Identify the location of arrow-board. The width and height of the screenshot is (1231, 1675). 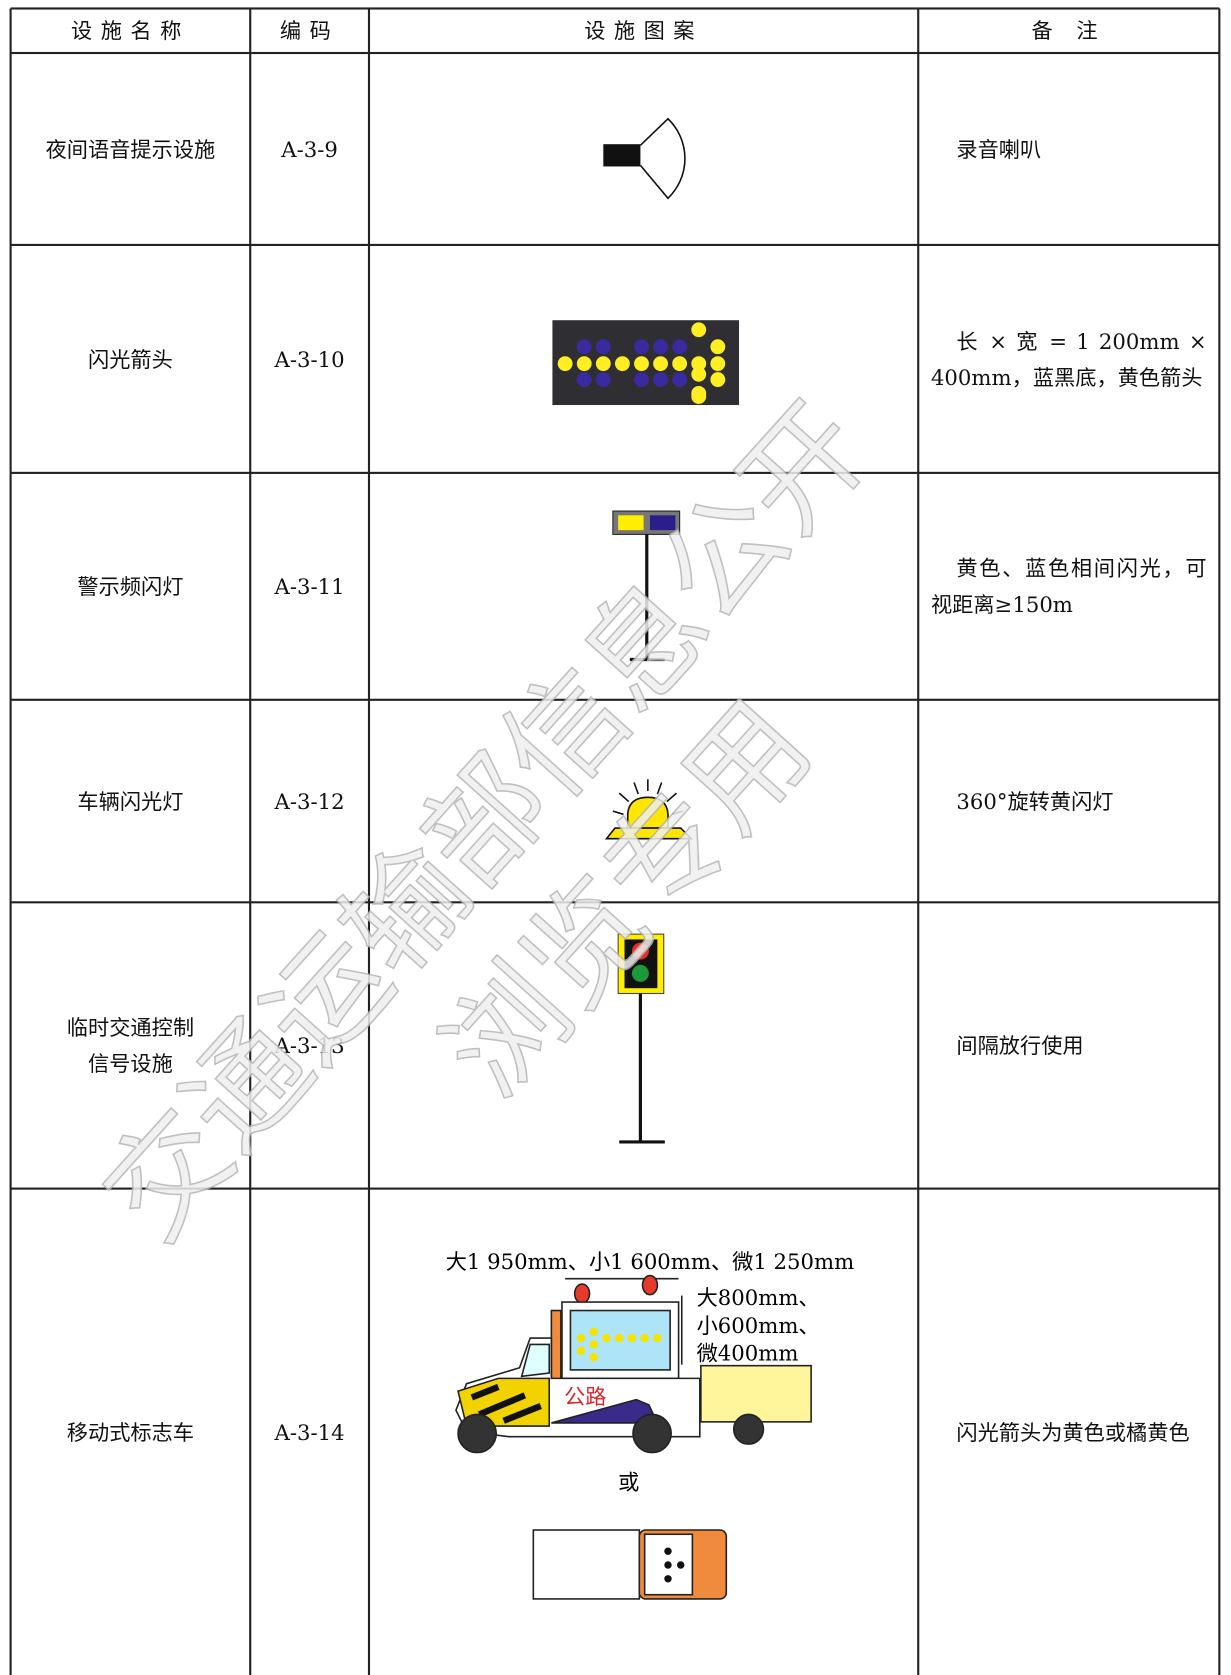
(646, 363).